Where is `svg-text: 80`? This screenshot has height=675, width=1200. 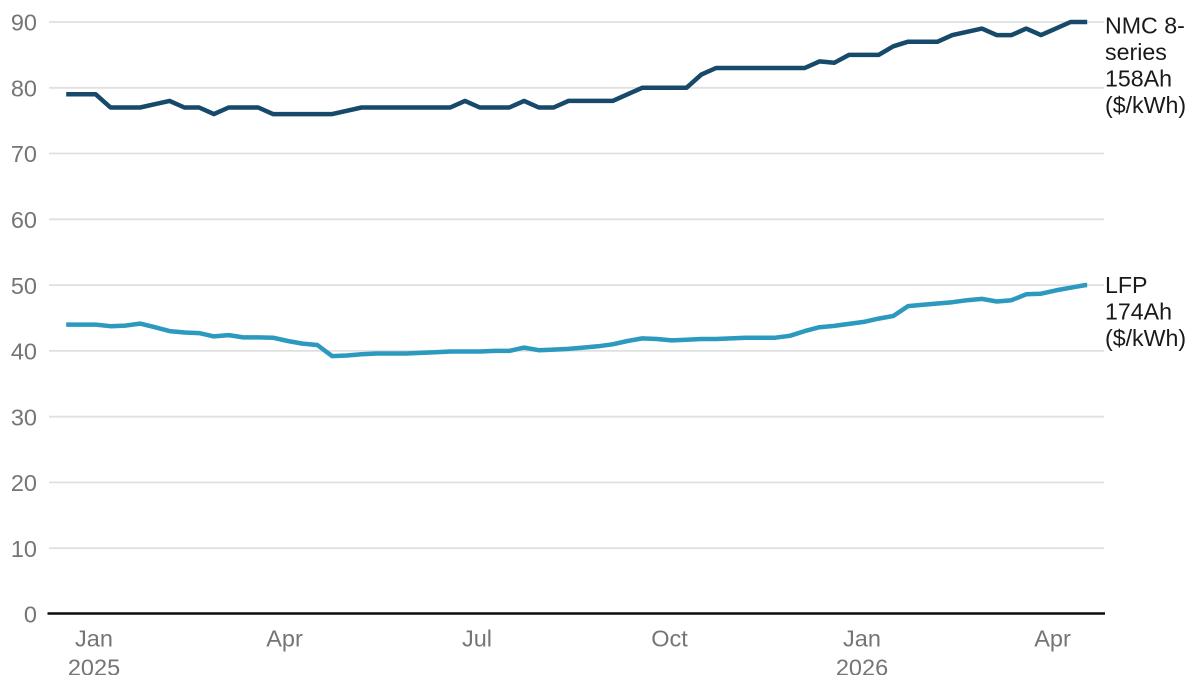 svg-text: 80 is located at coordinates (24, 89).